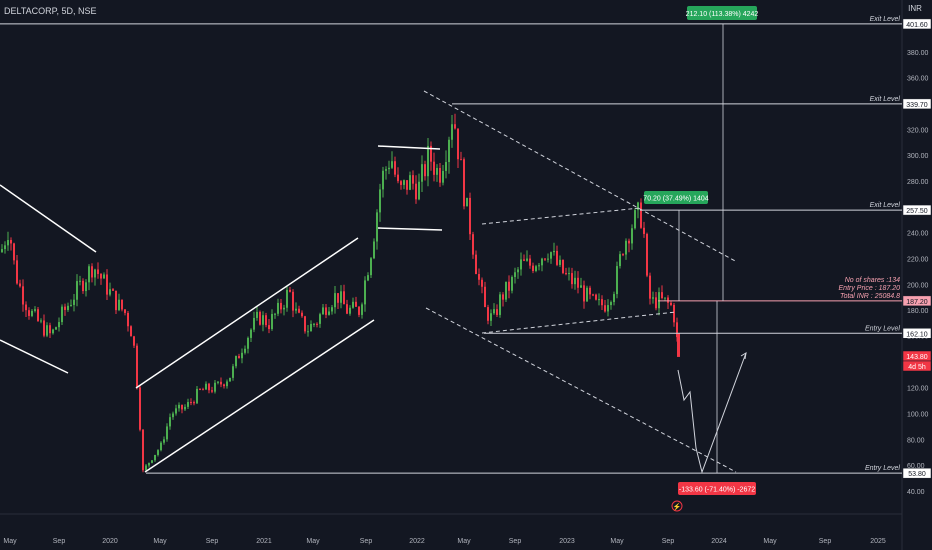  What do you see at coordinates (870, 296) in the screenshot?
I see `position-info-line: Total INR : 25084.8` at bounding box center [870, 296].